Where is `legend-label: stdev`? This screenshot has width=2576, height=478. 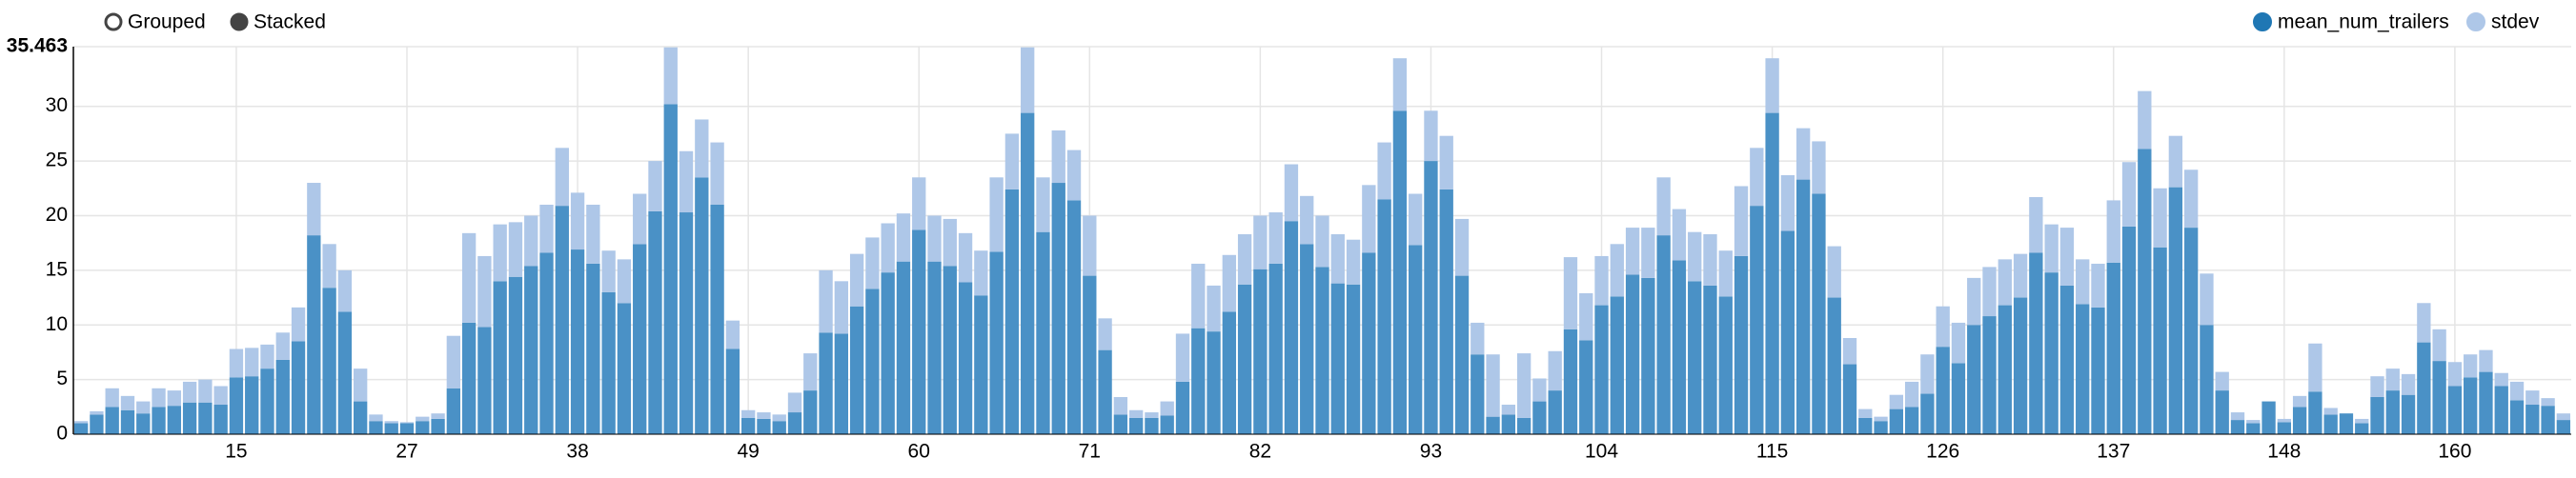
legend-label: stdev is located at coordinates (2515, 22).